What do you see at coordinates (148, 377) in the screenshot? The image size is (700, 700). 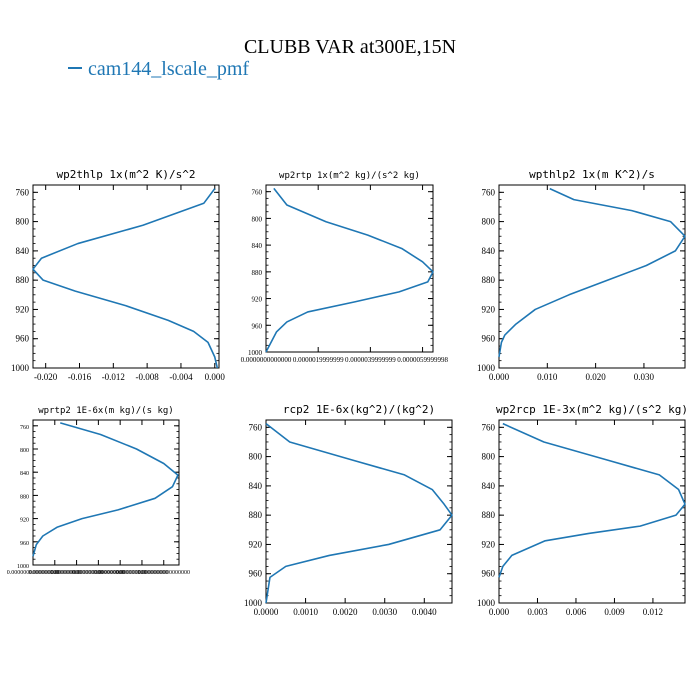 I see `x-tick-label: -0.008` at bounding box center [148, 377].